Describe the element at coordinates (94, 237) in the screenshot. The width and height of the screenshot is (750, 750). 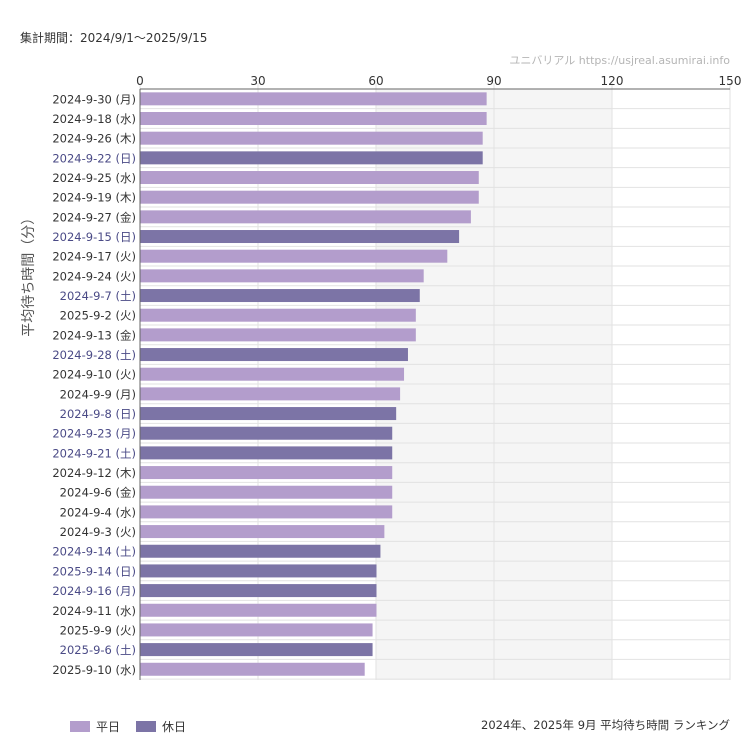
I see `category-label: 2024-9-15 (日)` at that location.